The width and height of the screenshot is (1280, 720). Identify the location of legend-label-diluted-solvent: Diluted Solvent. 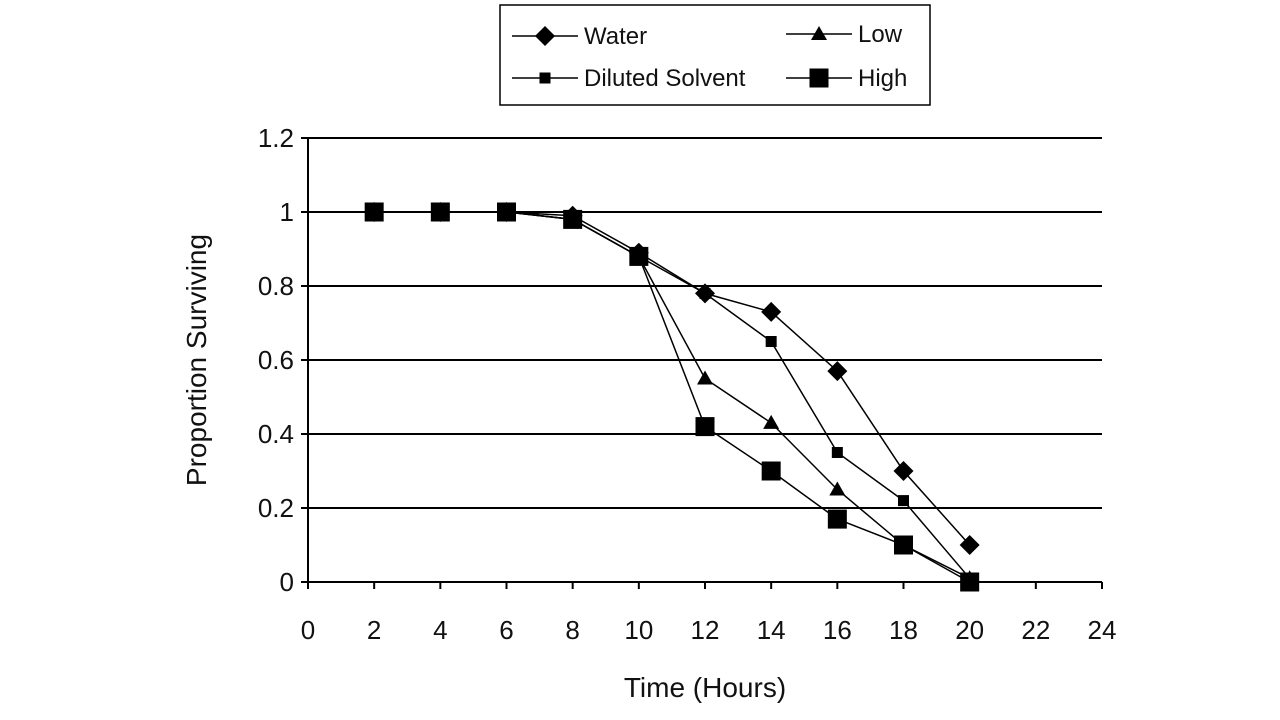
(665, 78).